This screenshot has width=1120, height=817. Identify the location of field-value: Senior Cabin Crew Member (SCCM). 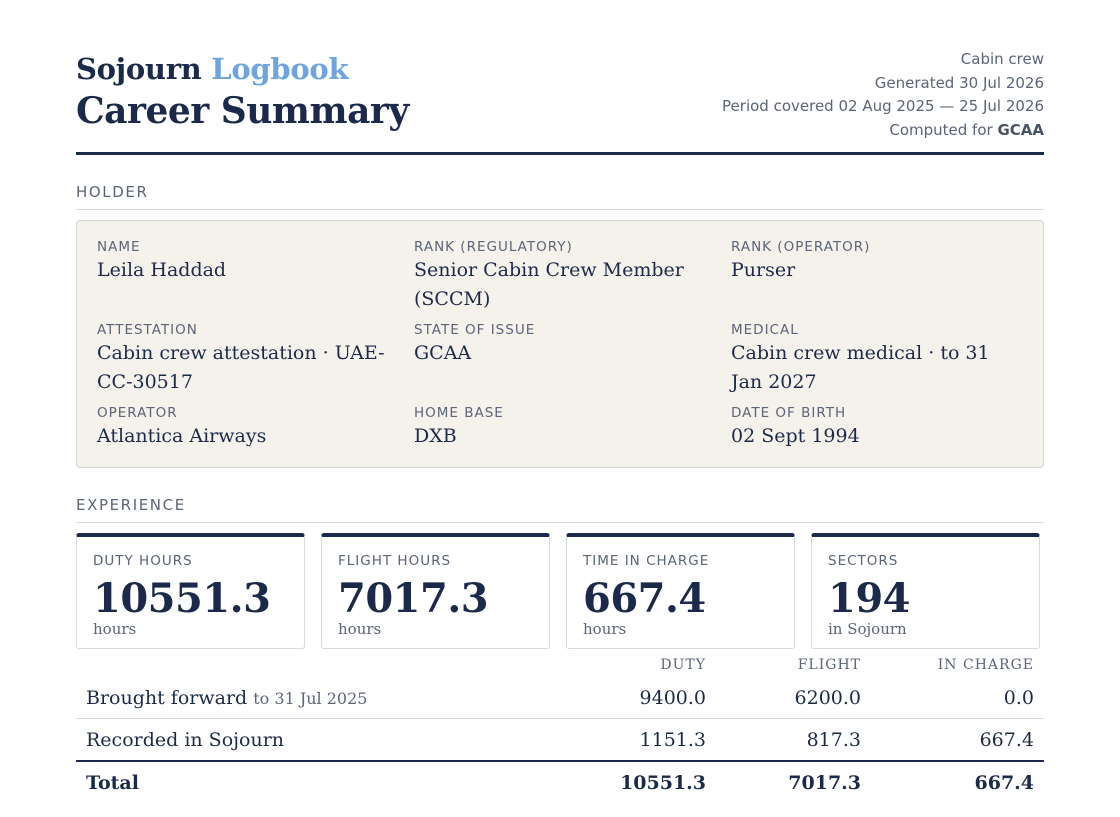
(549, 284).